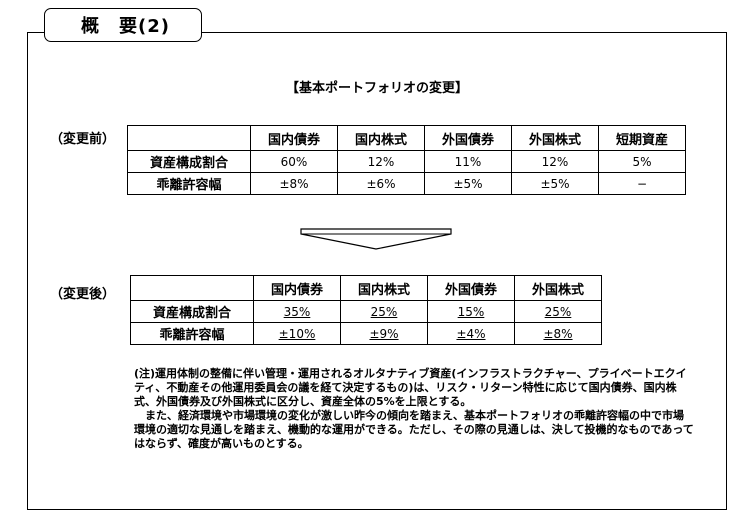  I want to click on table-row: 資産構成割合 35% 25% 15% 25%, so click(366, 311).